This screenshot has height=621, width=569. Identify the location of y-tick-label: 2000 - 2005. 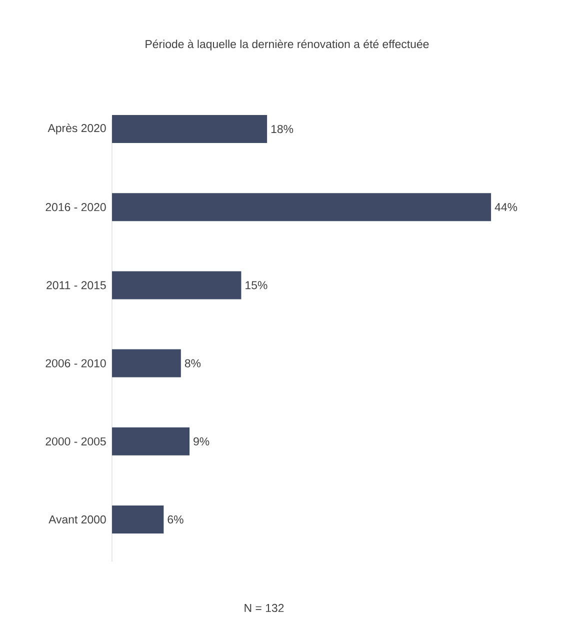
(76, 441).